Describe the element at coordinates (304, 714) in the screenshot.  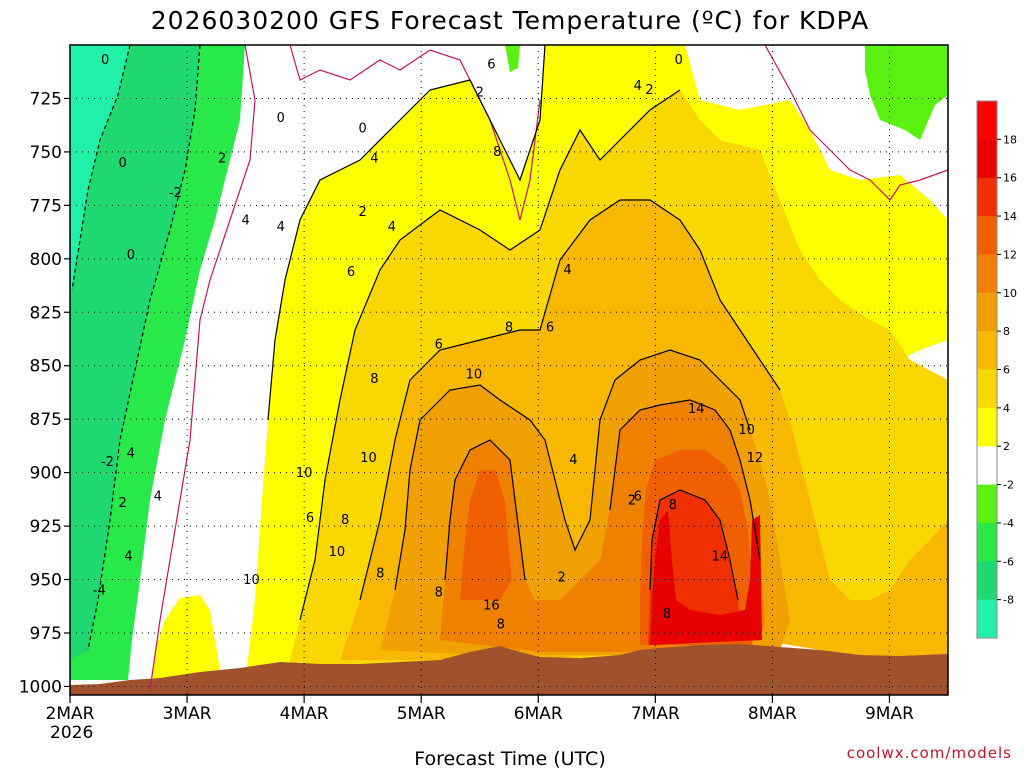
I see `x-tick-label-2: 4MAR` at that location.